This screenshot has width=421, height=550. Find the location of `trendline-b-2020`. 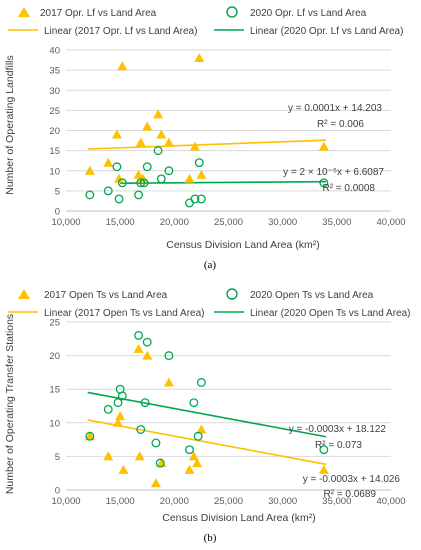

trendline-b-2020 is located at coordinates (207, 414).